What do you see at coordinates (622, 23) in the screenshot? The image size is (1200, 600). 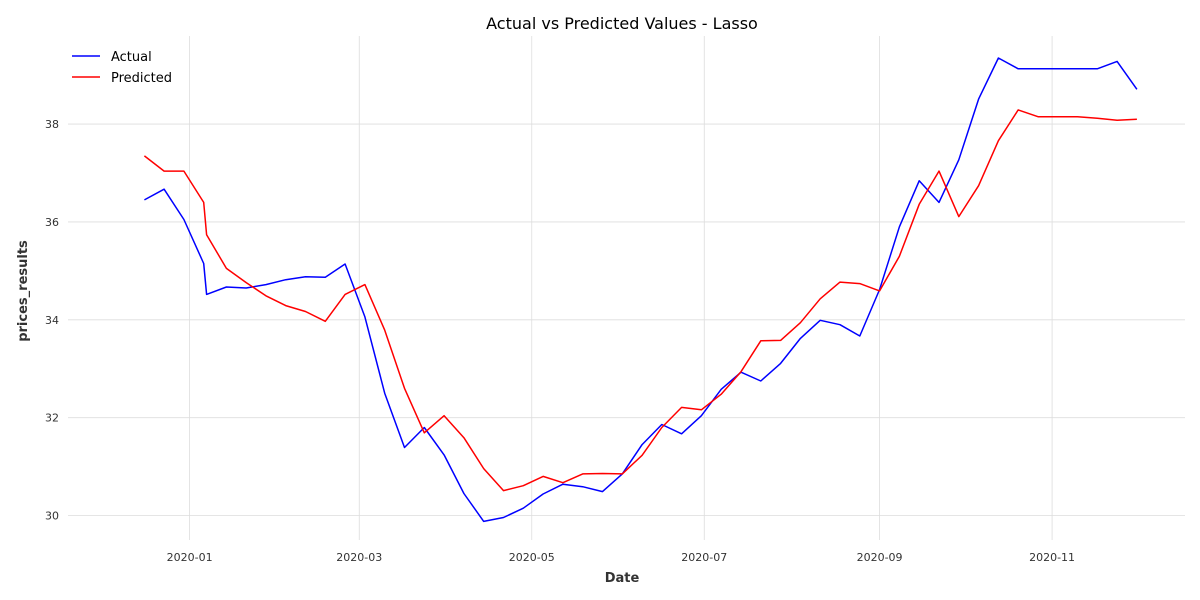 I see `chart-title: Actual vs Predicted Values - Lasso` at bounding box center [622, 23].